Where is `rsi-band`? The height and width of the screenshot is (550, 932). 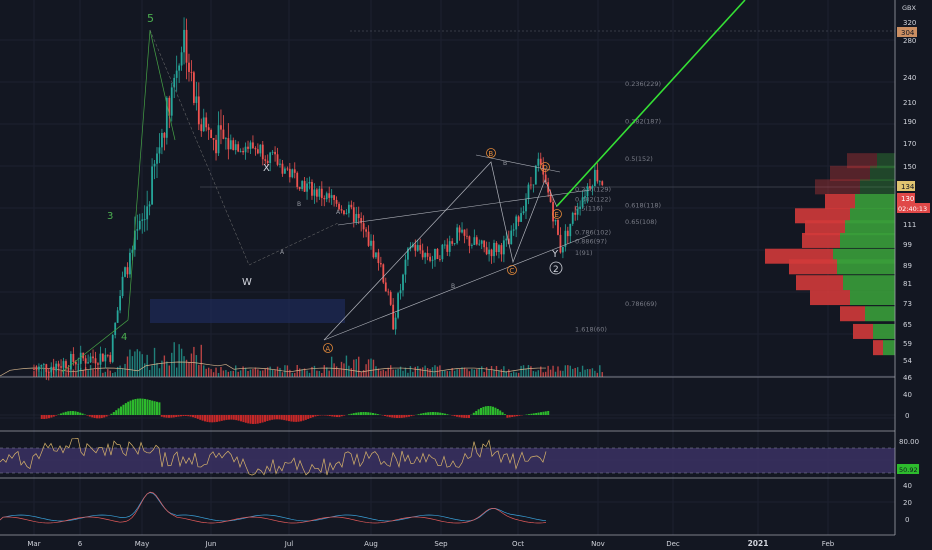
rsi-band is located at coordinates (447, 460).